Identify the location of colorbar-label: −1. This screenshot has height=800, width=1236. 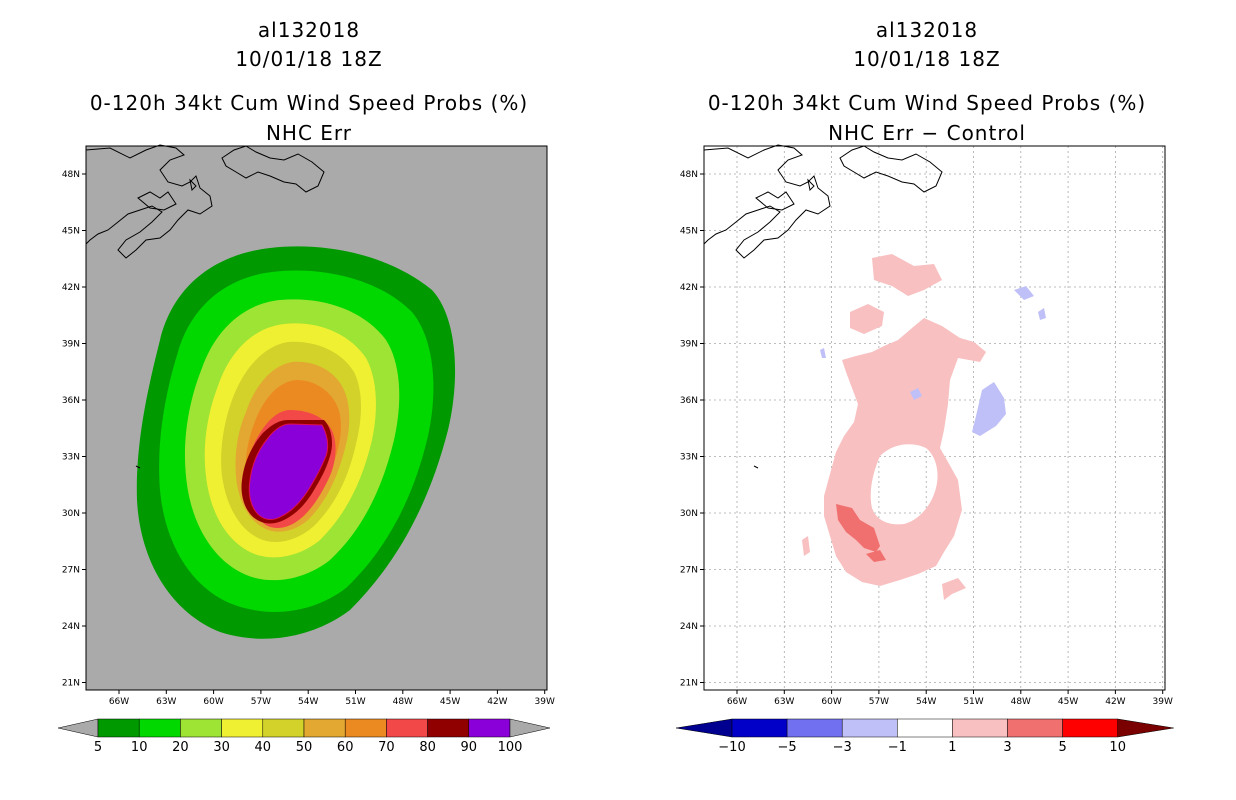
(897, 747).